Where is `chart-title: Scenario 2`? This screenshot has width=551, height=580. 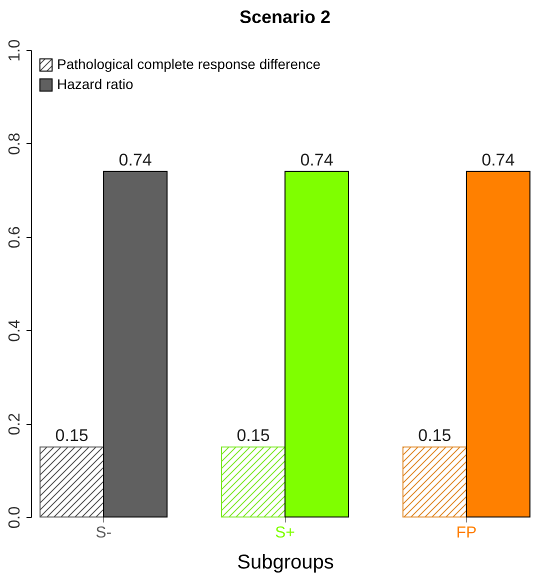 chart-title: Scenario 2 is located at coordinates (285, 16).